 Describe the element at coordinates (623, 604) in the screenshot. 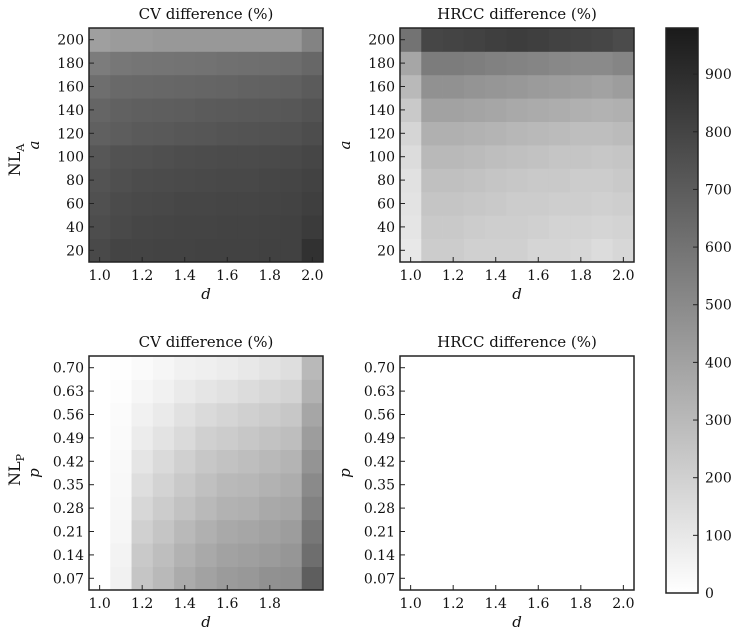

I see `panel-4-x-tick-label: 2.0` at that location.